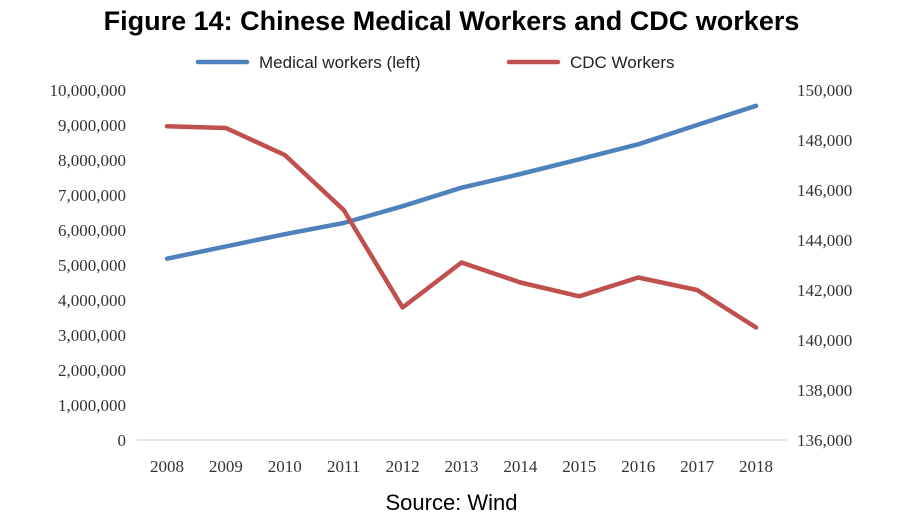  What do you see at coordinates (92, 160) in the screenshot?
I see `left-tick-label: 8,000,000` at bounding box center [92, 160].